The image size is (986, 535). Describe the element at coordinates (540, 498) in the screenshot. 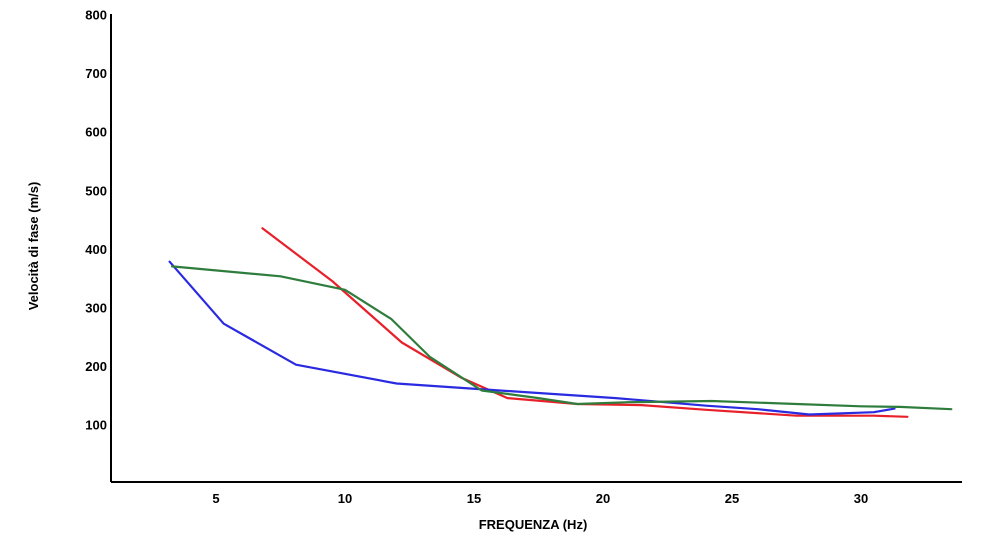

I see `x-tick-labels: 510152025303` at that location.